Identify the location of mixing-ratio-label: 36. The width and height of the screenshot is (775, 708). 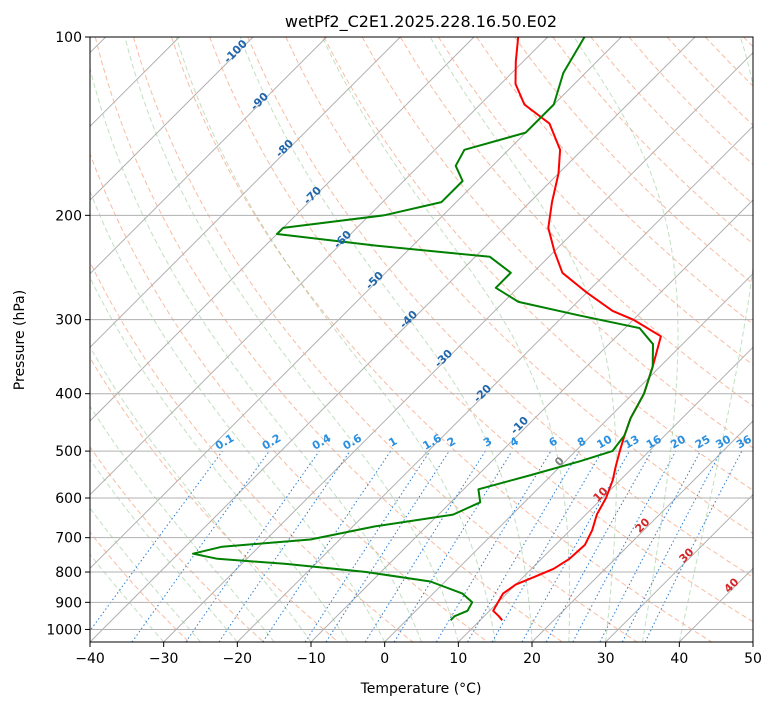
(744, 441).